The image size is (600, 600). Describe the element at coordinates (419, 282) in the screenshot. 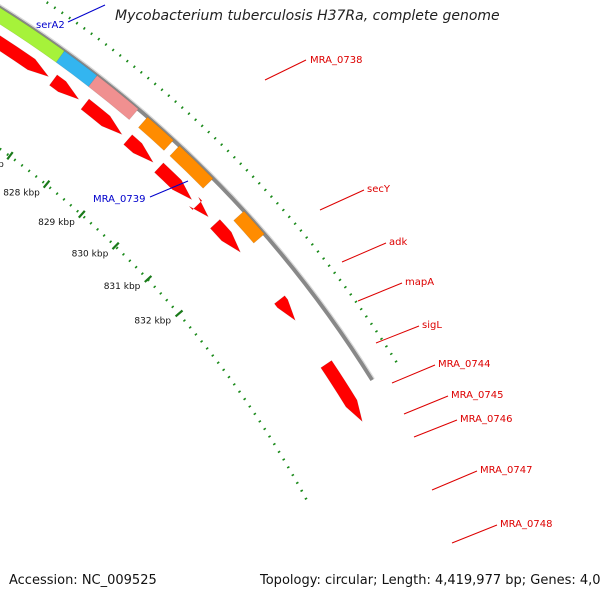

I see `gene-label: mapA` at that location.